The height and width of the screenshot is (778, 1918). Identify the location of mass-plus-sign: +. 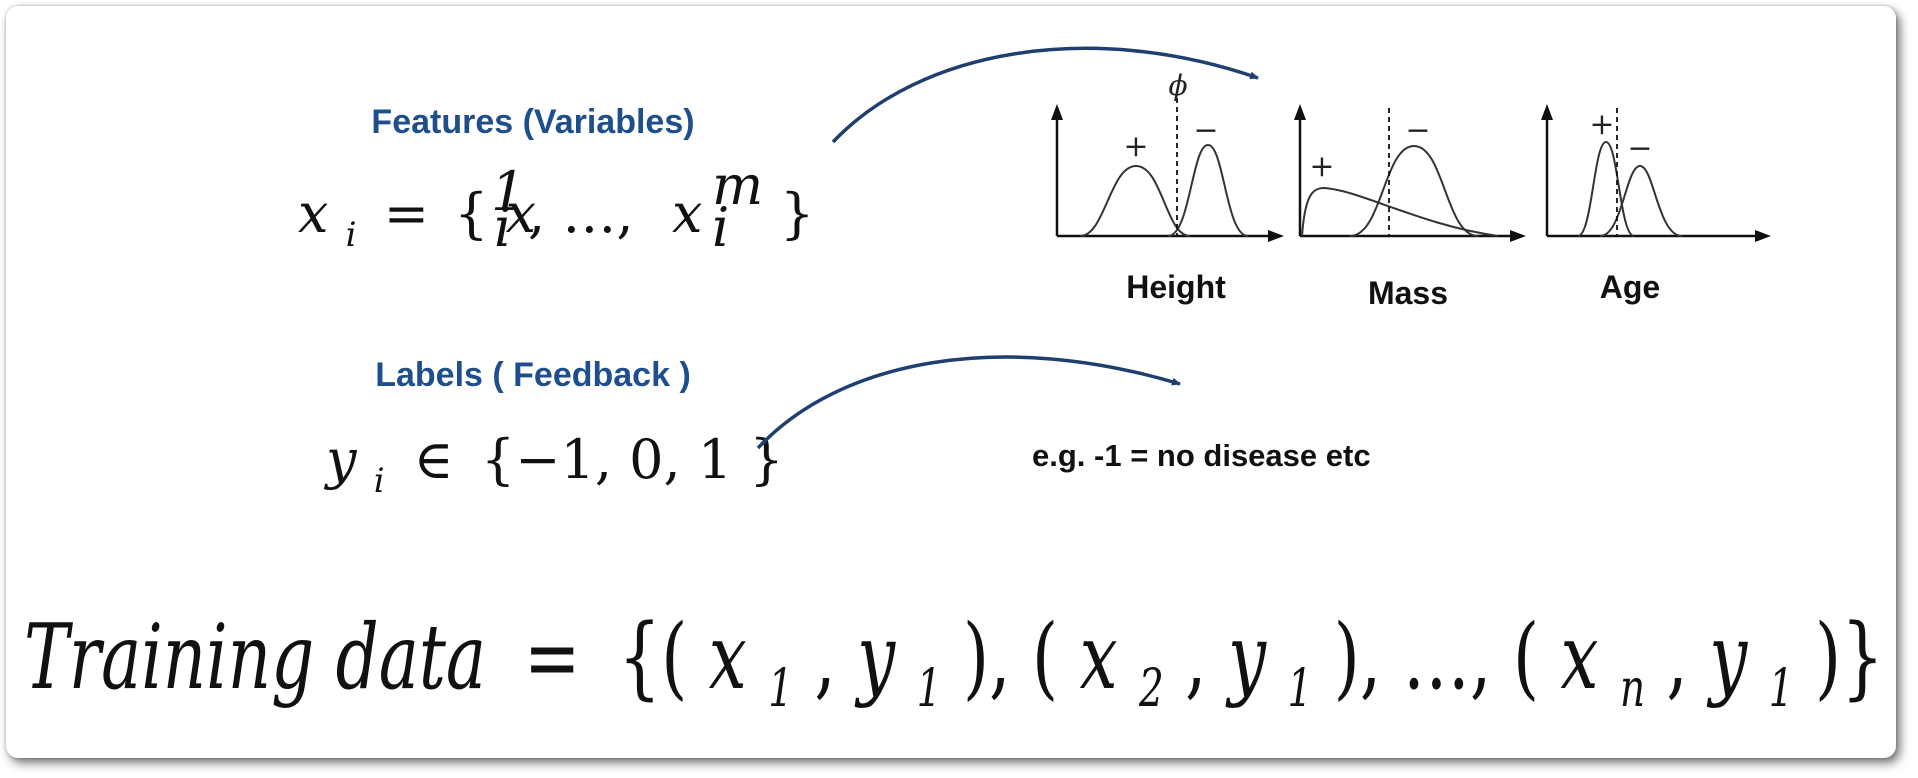
(1321, 166).